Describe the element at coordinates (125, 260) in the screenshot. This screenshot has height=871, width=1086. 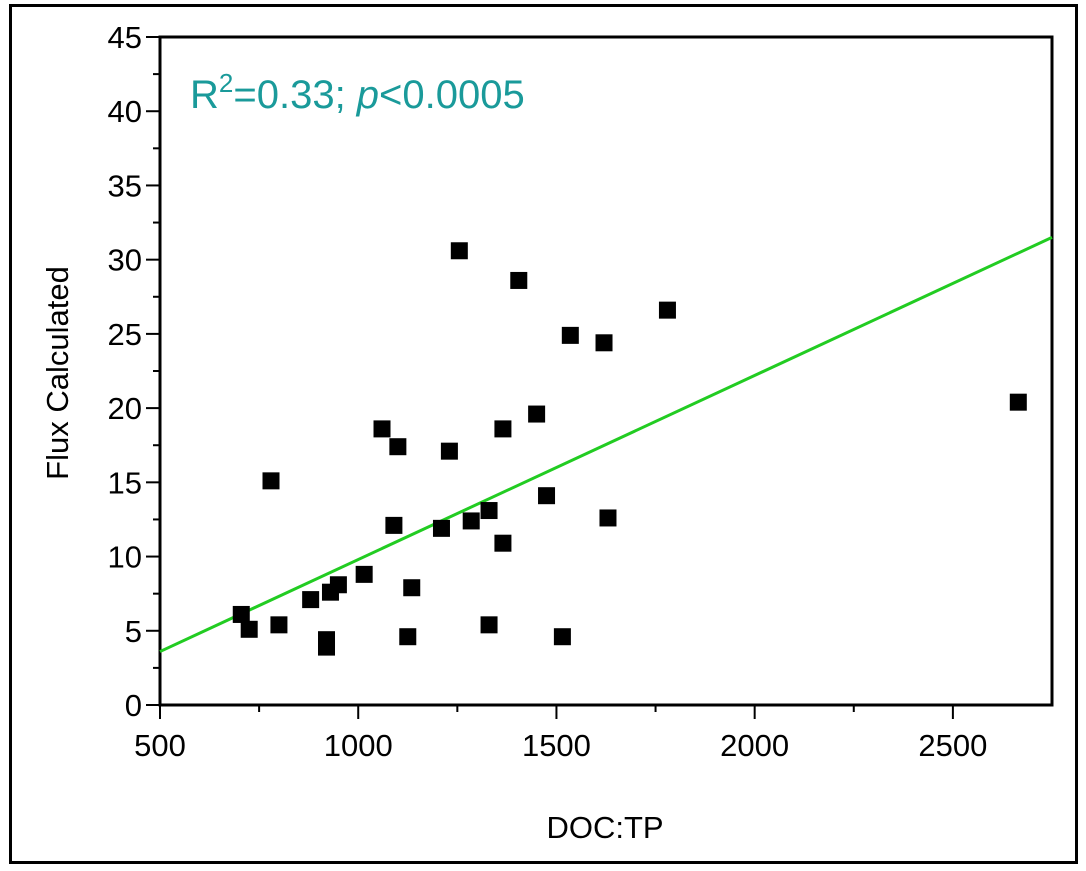
I see `y-tick-label: 30` at that location.